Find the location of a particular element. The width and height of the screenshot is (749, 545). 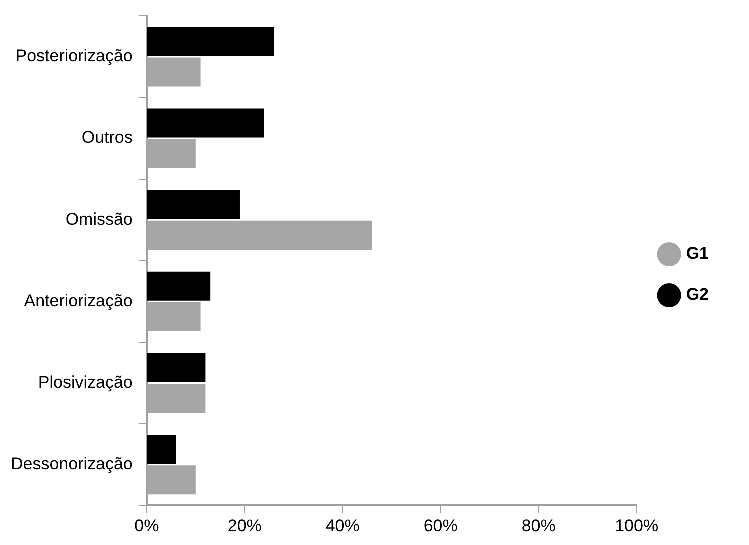

legend-label: G2 is located at coordinates (698, 294).